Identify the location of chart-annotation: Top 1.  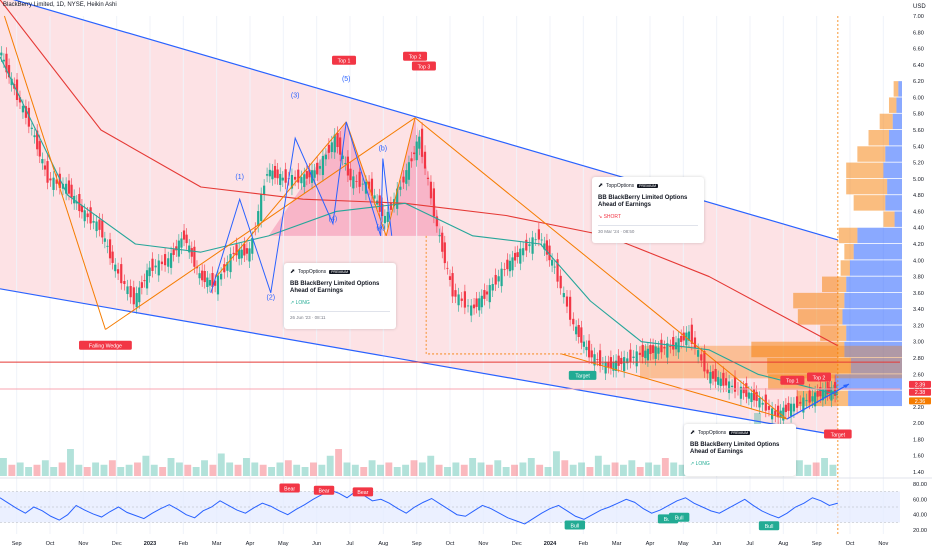
(344, 62).